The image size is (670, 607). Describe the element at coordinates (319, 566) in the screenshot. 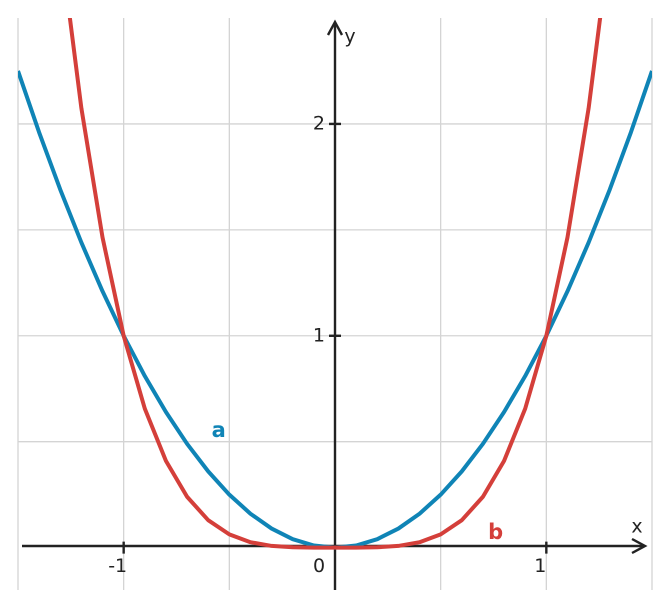

I see `origin-label: 0` at that location.